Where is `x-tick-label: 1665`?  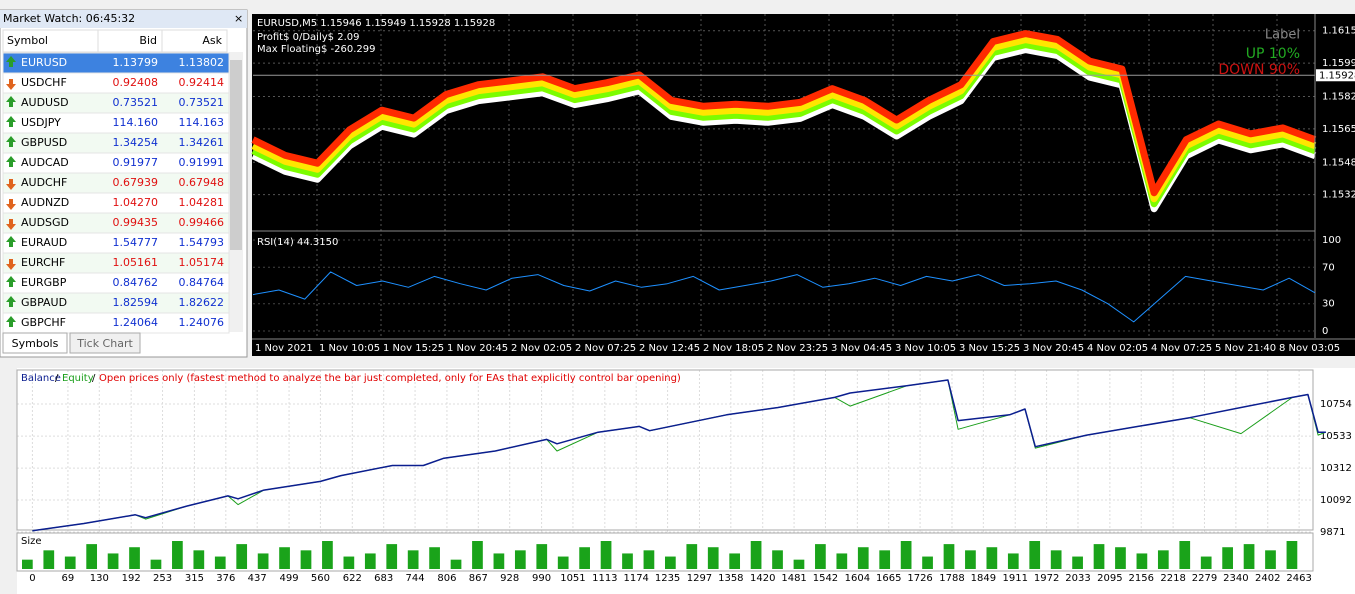 x-tick-label: 1665 is located at coordinates (888, 578).